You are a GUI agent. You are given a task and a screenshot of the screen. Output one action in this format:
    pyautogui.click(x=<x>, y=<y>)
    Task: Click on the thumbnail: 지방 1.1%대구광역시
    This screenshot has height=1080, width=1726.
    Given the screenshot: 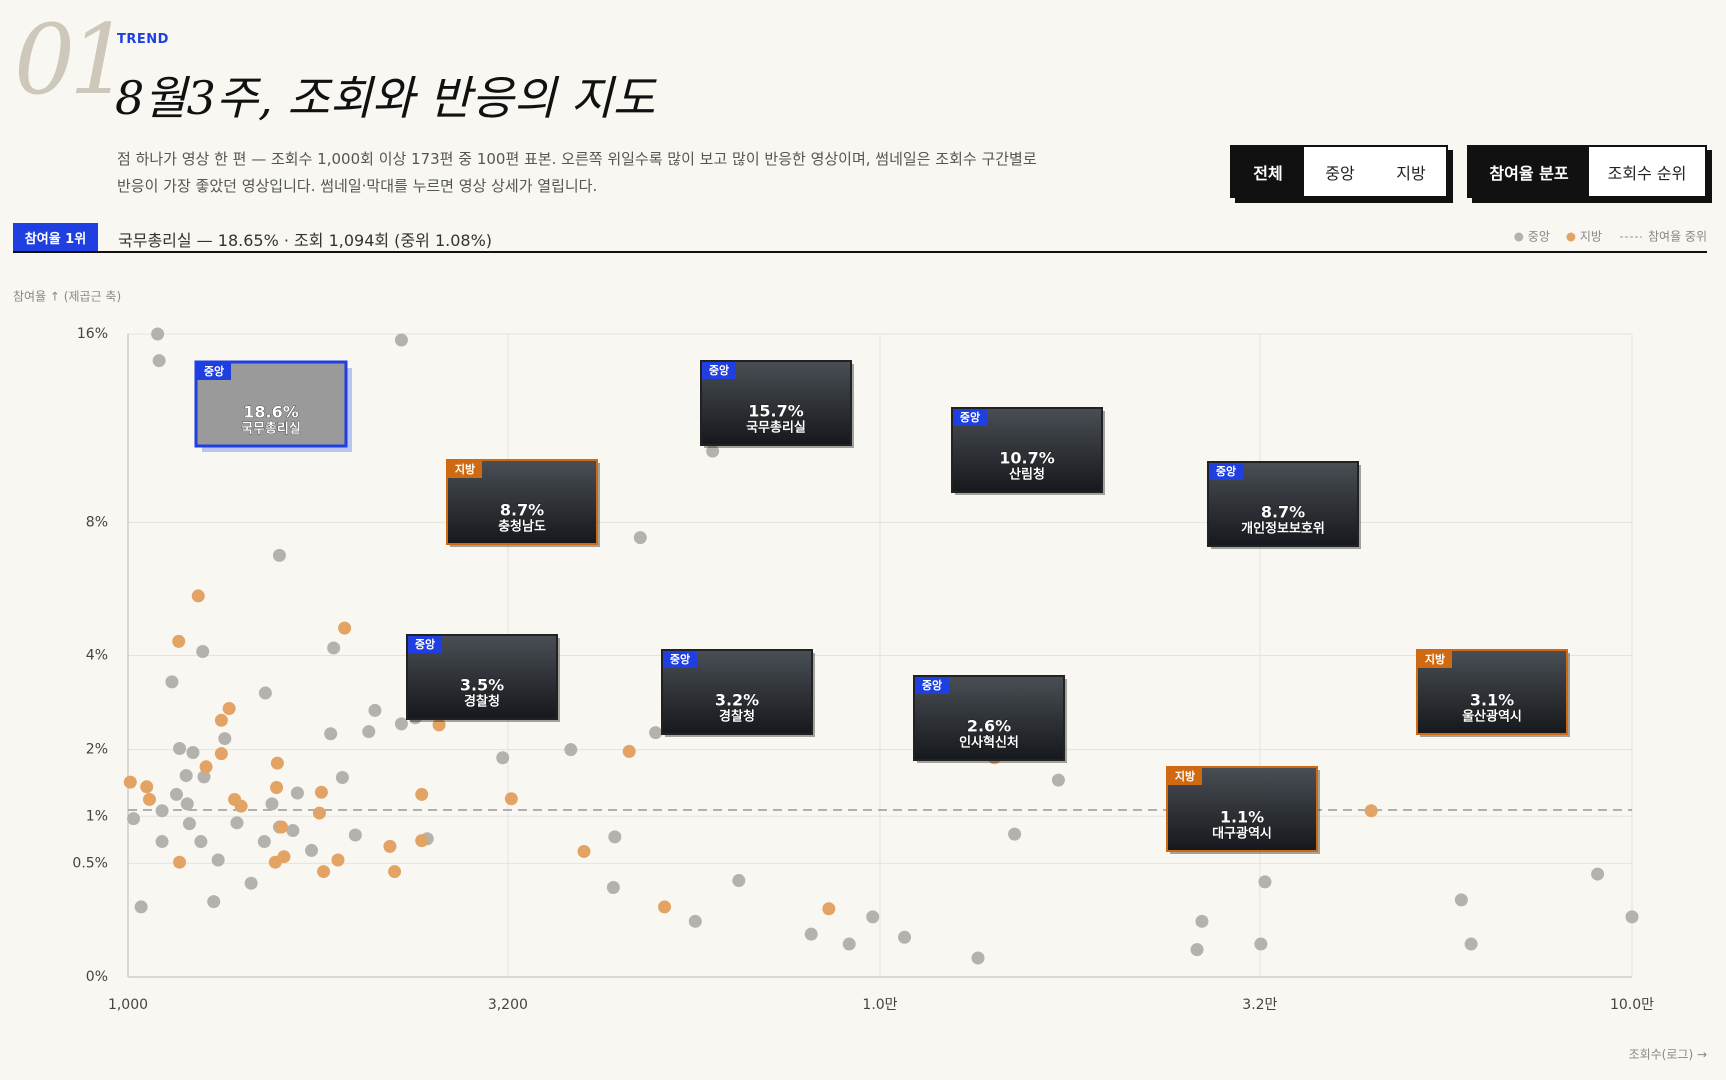 What is the action you would take?
    pyautogui.click(x=1243, y=810)
    